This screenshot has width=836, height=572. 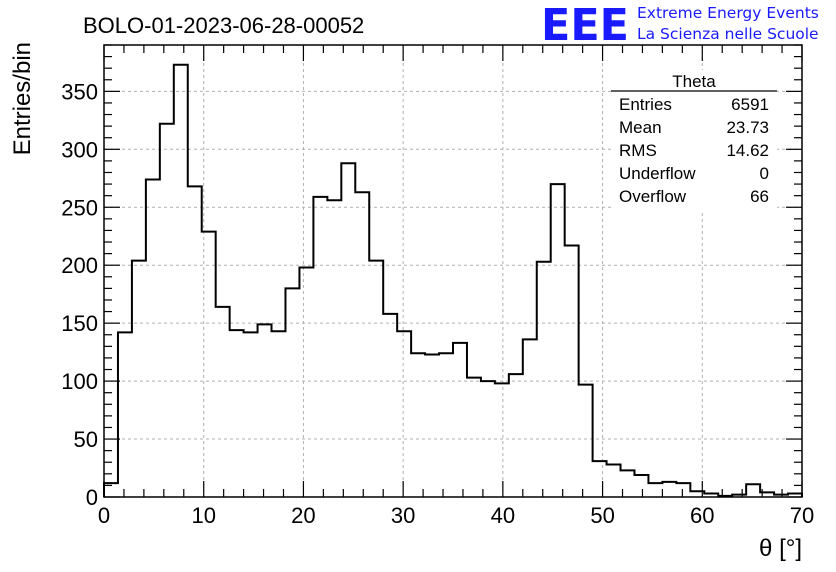 I want to click on stats-label: Overflow, so click(x=653, y=196).